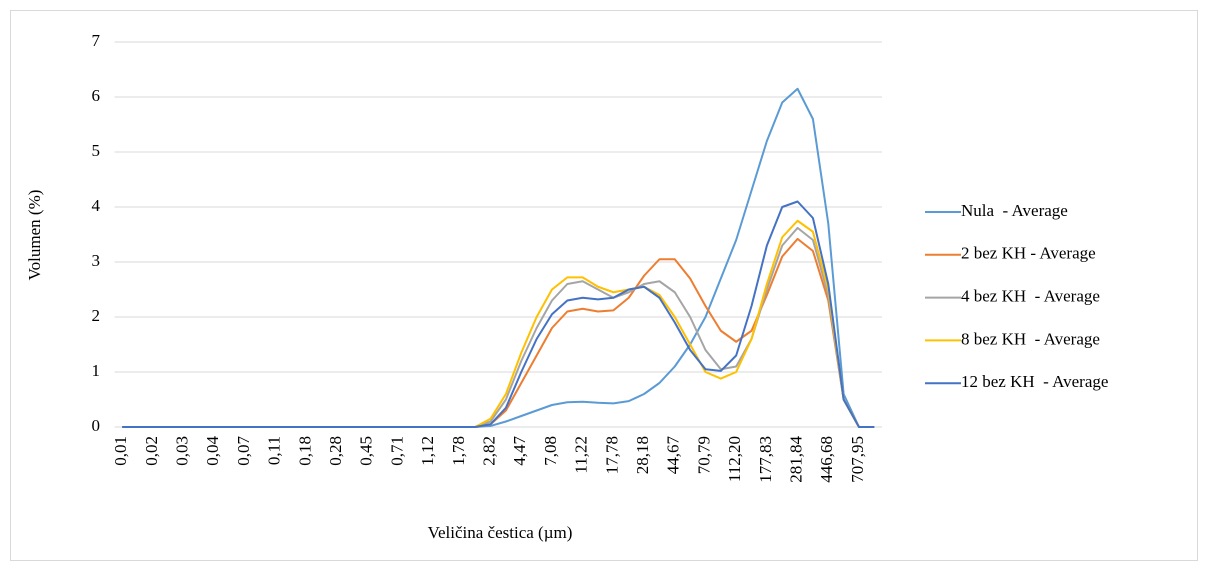 The image size is (1208, 571). I want to click on y-tick-label: 7, so click(96, 40).